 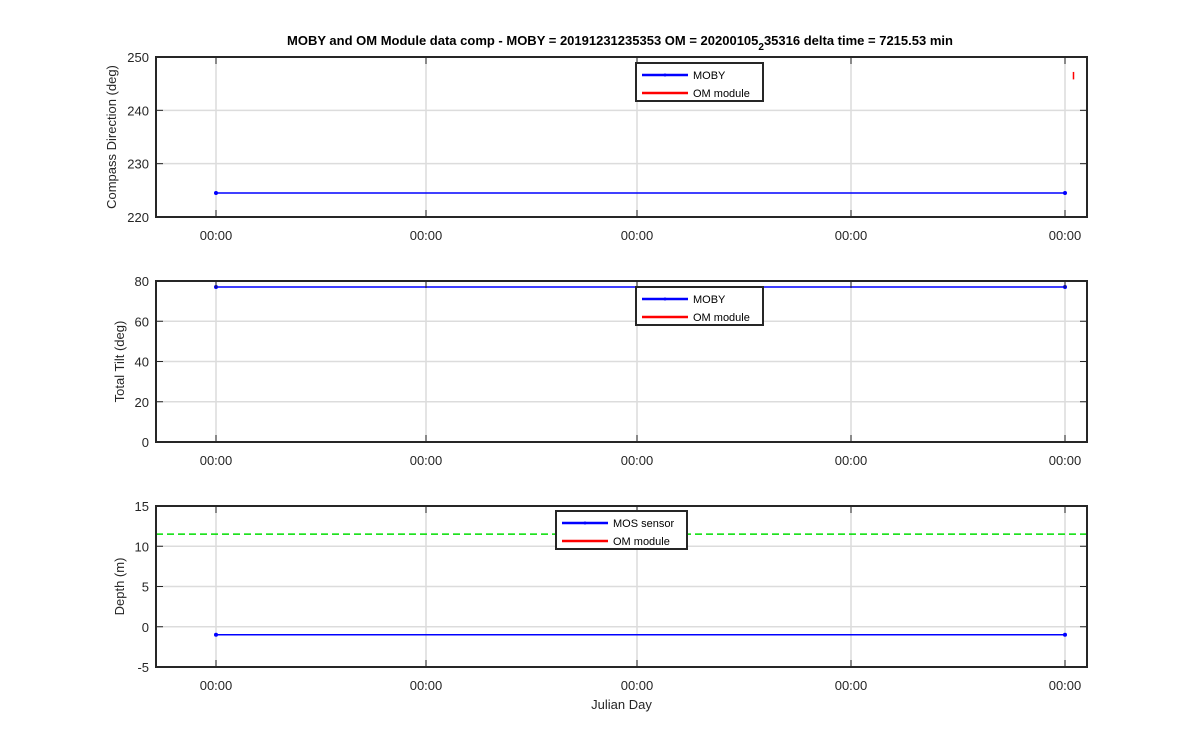 What do you see at coordinates (119, 587) in the screenshot?
I see `y-axis-label: Depth (m)` at bounding box center [119, 587].